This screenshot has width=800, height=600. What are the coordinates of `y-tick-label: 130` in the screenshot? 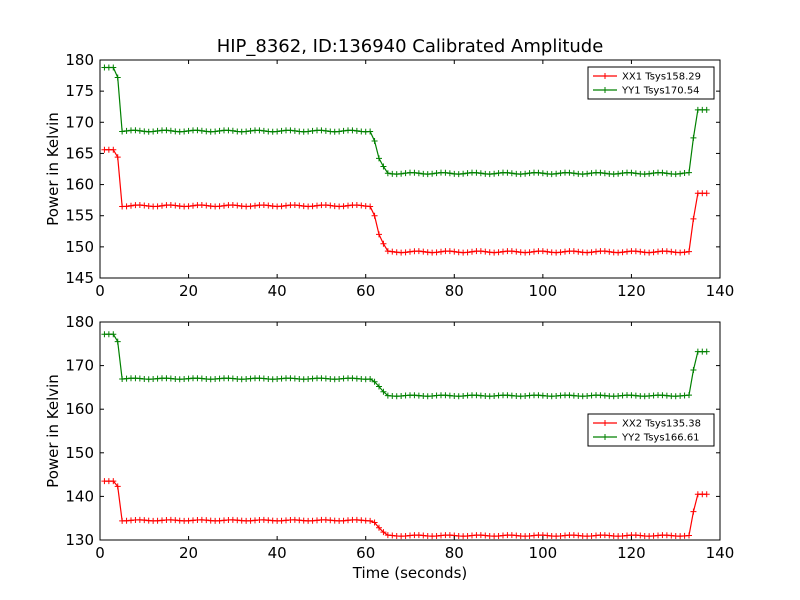 It's located at (79, 540).